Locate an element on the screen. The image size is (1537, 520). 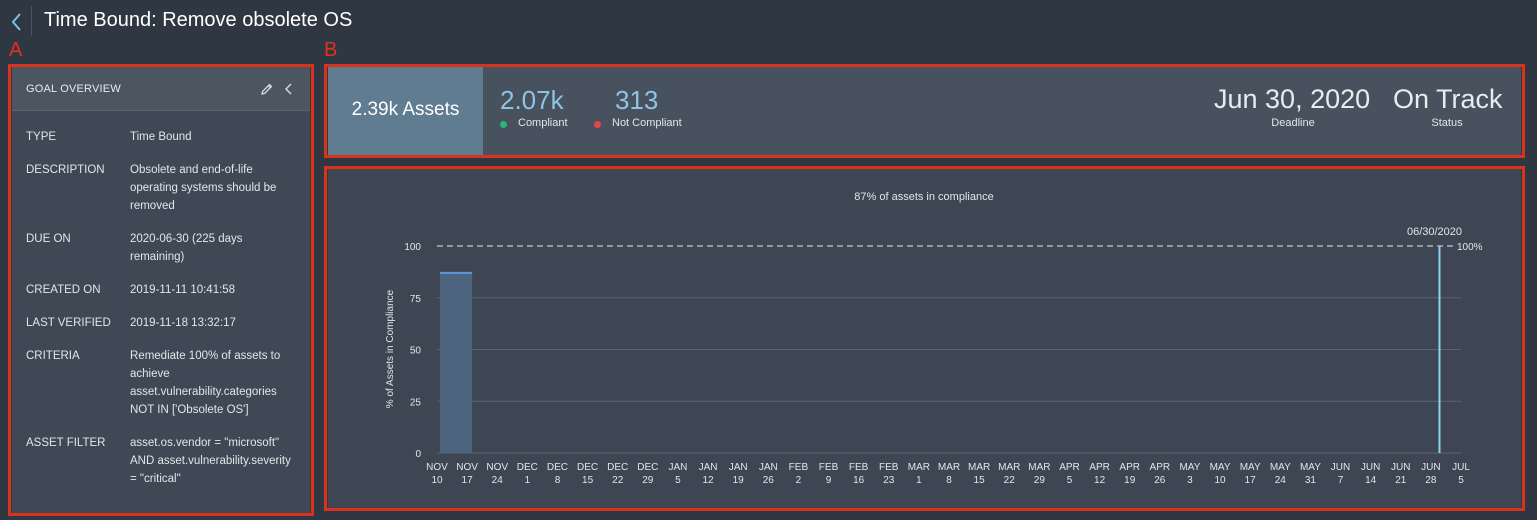
compliance-bar is located at coordinates (456, 362).